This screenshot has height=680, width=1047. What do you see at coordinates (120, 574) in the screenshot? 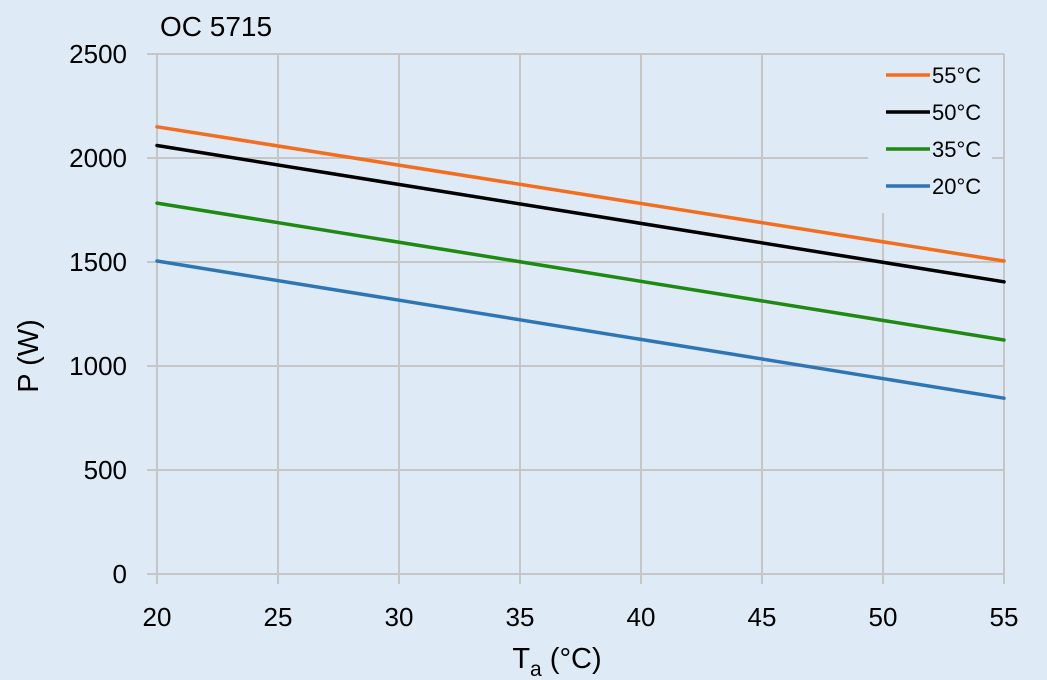
I see `y-tick-label: 0` at bounding box center [120, 574].